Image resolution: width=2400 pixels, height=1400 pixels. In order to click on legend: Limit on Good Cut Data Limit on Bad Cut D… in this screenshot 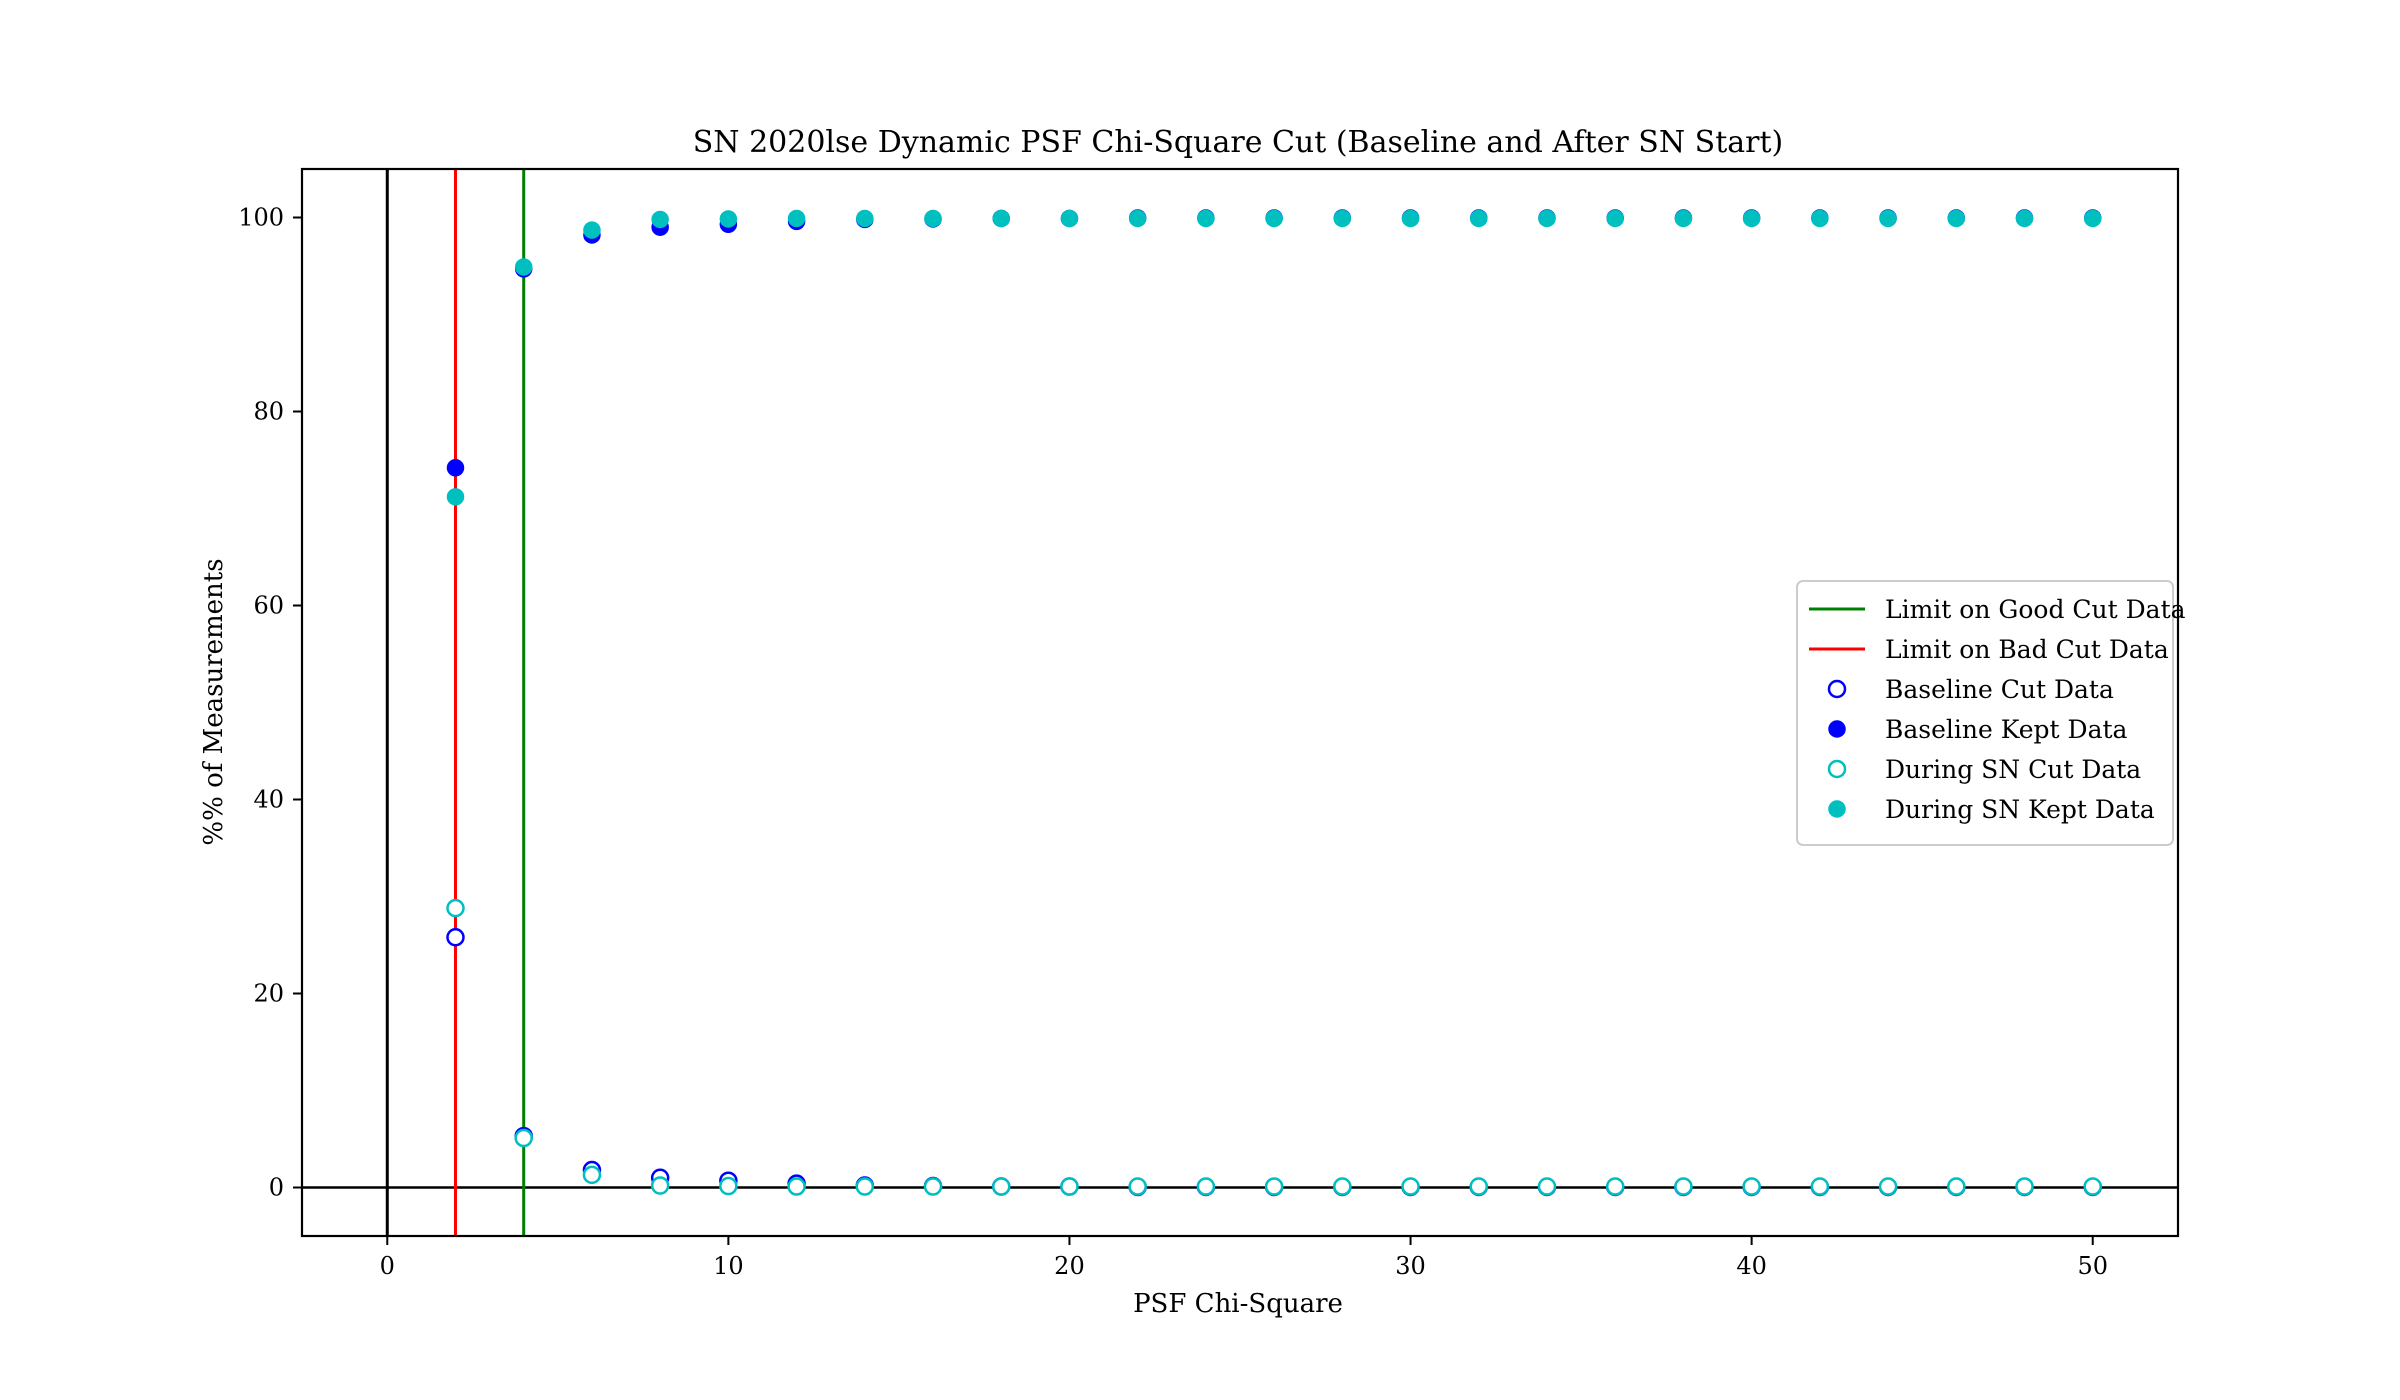, I will do `click(1991, 713)`.